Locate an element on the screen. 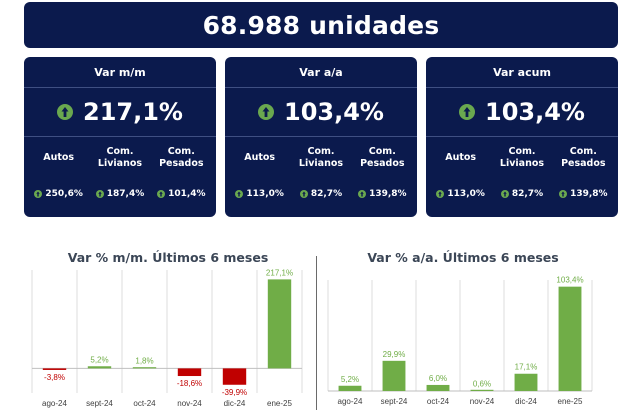 The image size is (626, 413). data-label: 103,4% is located at coordinates (569, 280).